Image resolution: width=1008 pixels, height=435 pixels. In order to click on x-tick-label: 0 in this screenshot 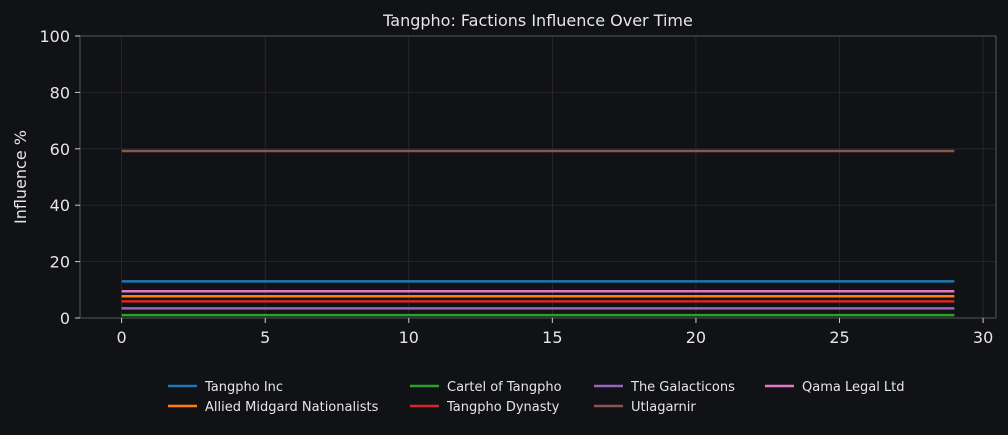, I will do `click(122, 337)`.